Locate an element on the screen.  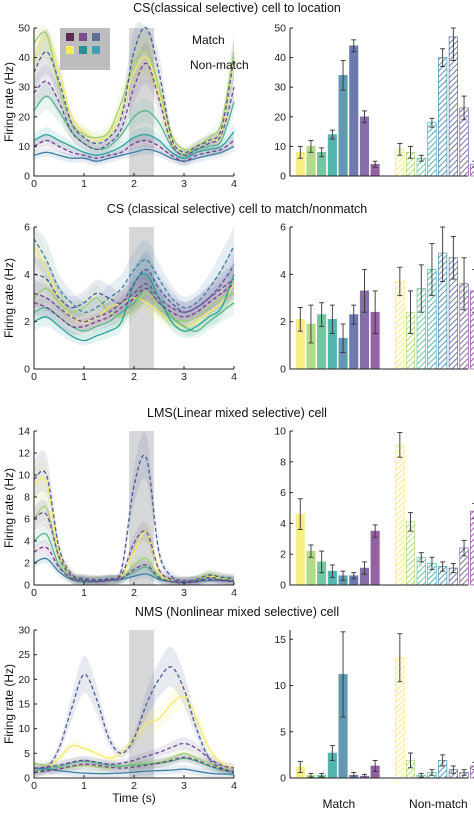
legend: Match Non-match is located at coordinates (154, 50).